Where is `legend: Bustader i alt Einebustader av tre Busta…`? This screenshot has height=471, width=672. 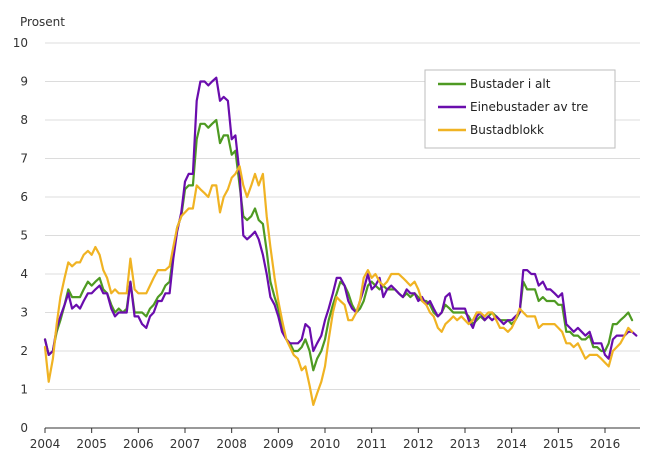
legend: Bustader i alt Einebustader av tre Busta… is located at coordinates (520, 109).